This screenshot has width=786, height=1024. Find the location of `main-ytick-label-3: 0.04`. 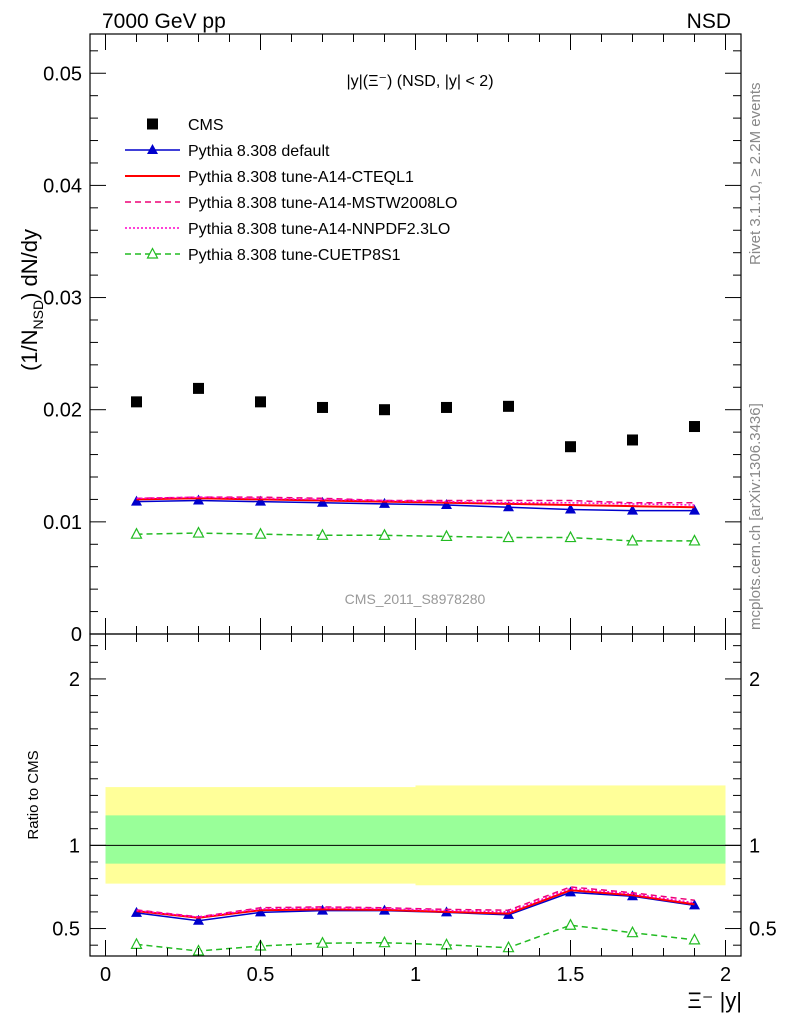

main-ytick-label-3: 0.04 is located at coordinates (62, 186).